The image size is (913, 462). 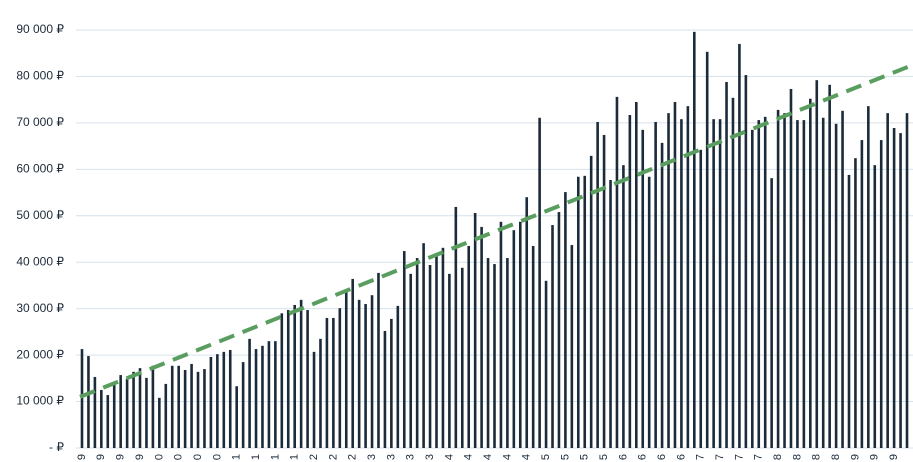 I want to click on y-tick-label: 20 000 ₽, so click(x=40, y=354).